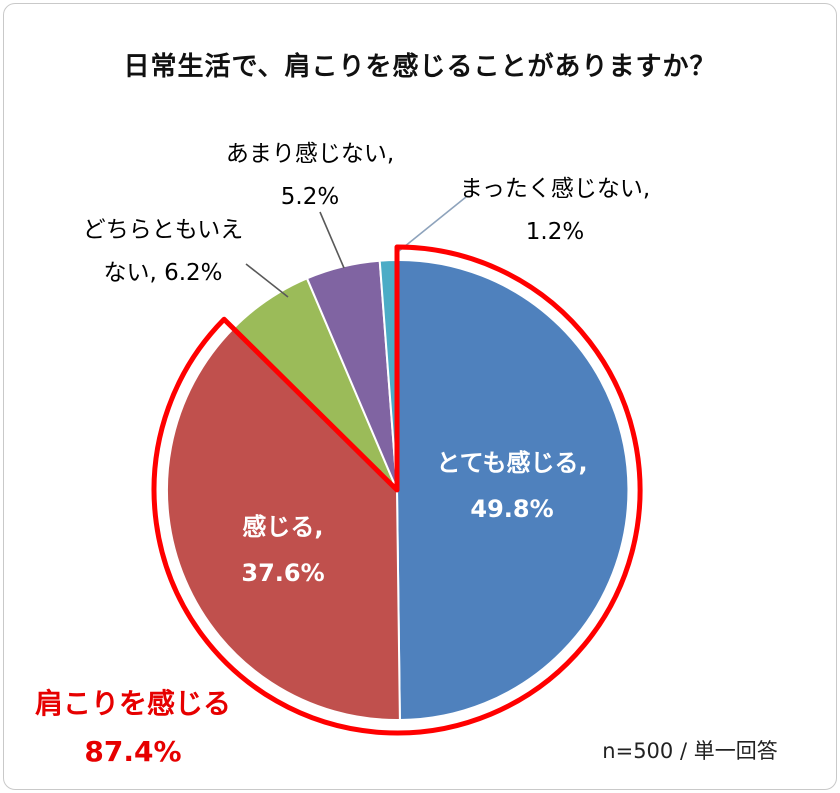 This screenshot has width=840, height=793. Describe the element at coordinates (310, 176) in the screenshot. I see `callout-amari: あまり感じない, 5.2%` at that location.